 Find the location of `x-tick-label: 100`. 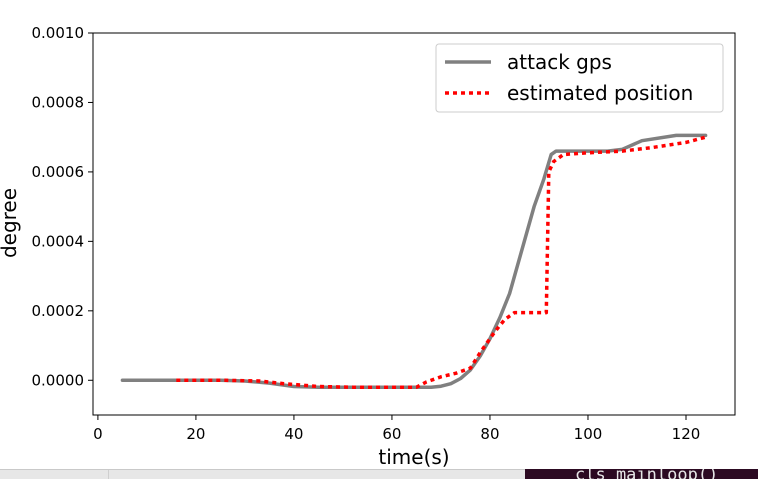

x-tick-label: 100 is located at coordinates (588, 434).